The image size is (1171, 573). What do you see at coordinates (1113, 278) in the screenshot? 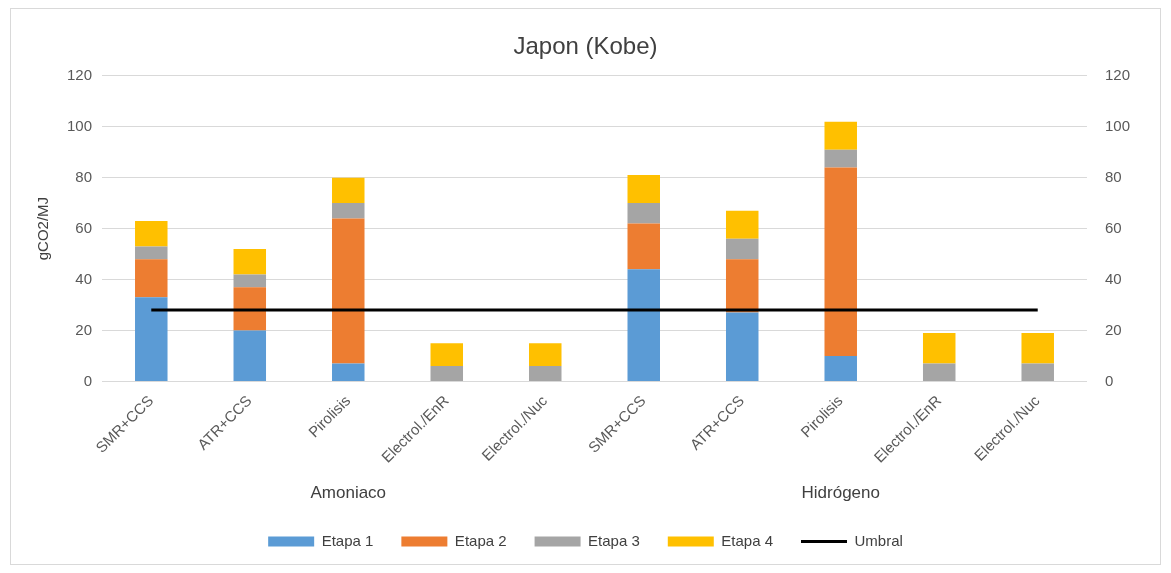
I see `y2-tick-label: 40` at bounding box center [1113, 278].